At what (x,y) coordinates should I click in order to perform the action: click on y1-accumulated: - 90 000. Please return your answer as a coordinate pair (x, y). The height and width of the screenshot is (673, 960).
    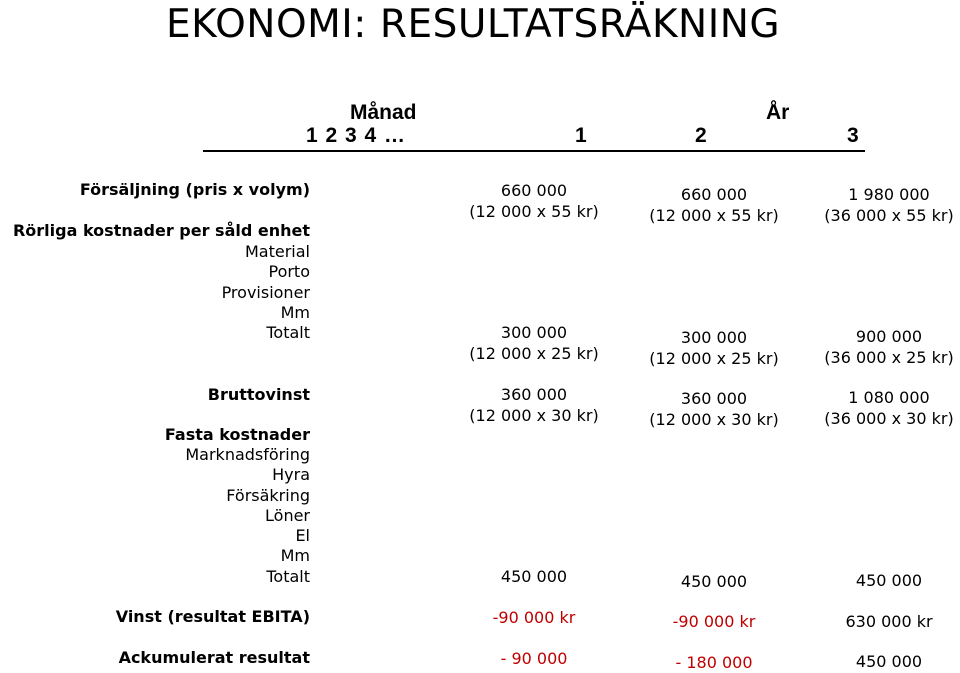
    Looking at the image, I should click on (534, 658).